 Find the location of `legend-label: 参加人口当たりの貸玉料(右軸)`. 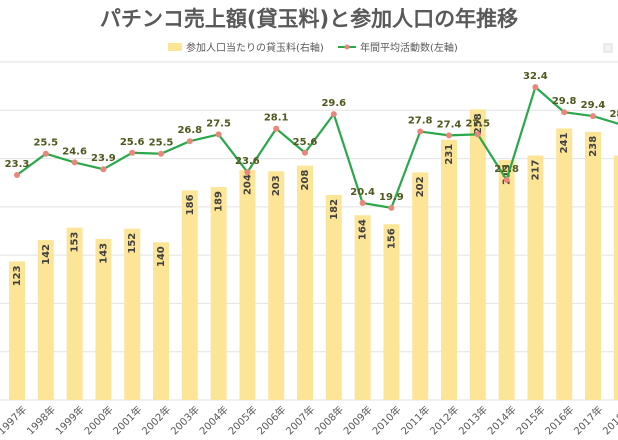

legend-label: 参加人口当たりの貸玉料(右軸) is located at coordinates (255, 47).